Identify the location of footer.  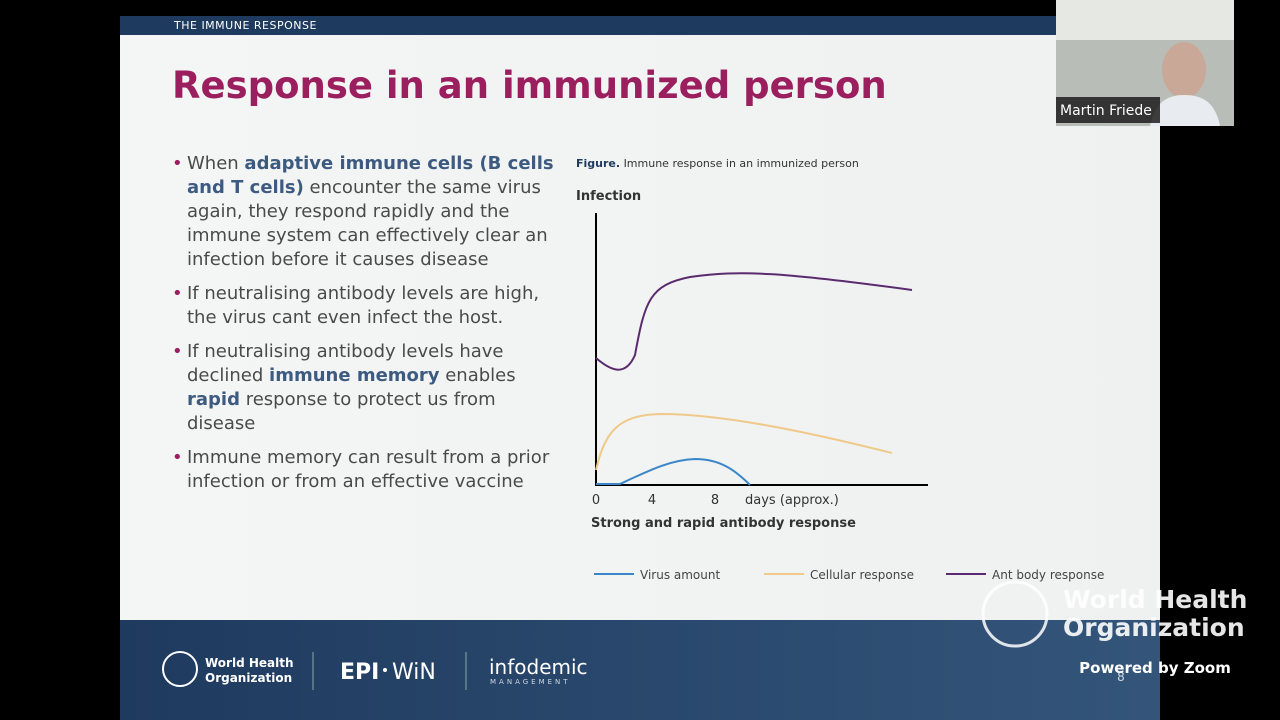
(640, 670).